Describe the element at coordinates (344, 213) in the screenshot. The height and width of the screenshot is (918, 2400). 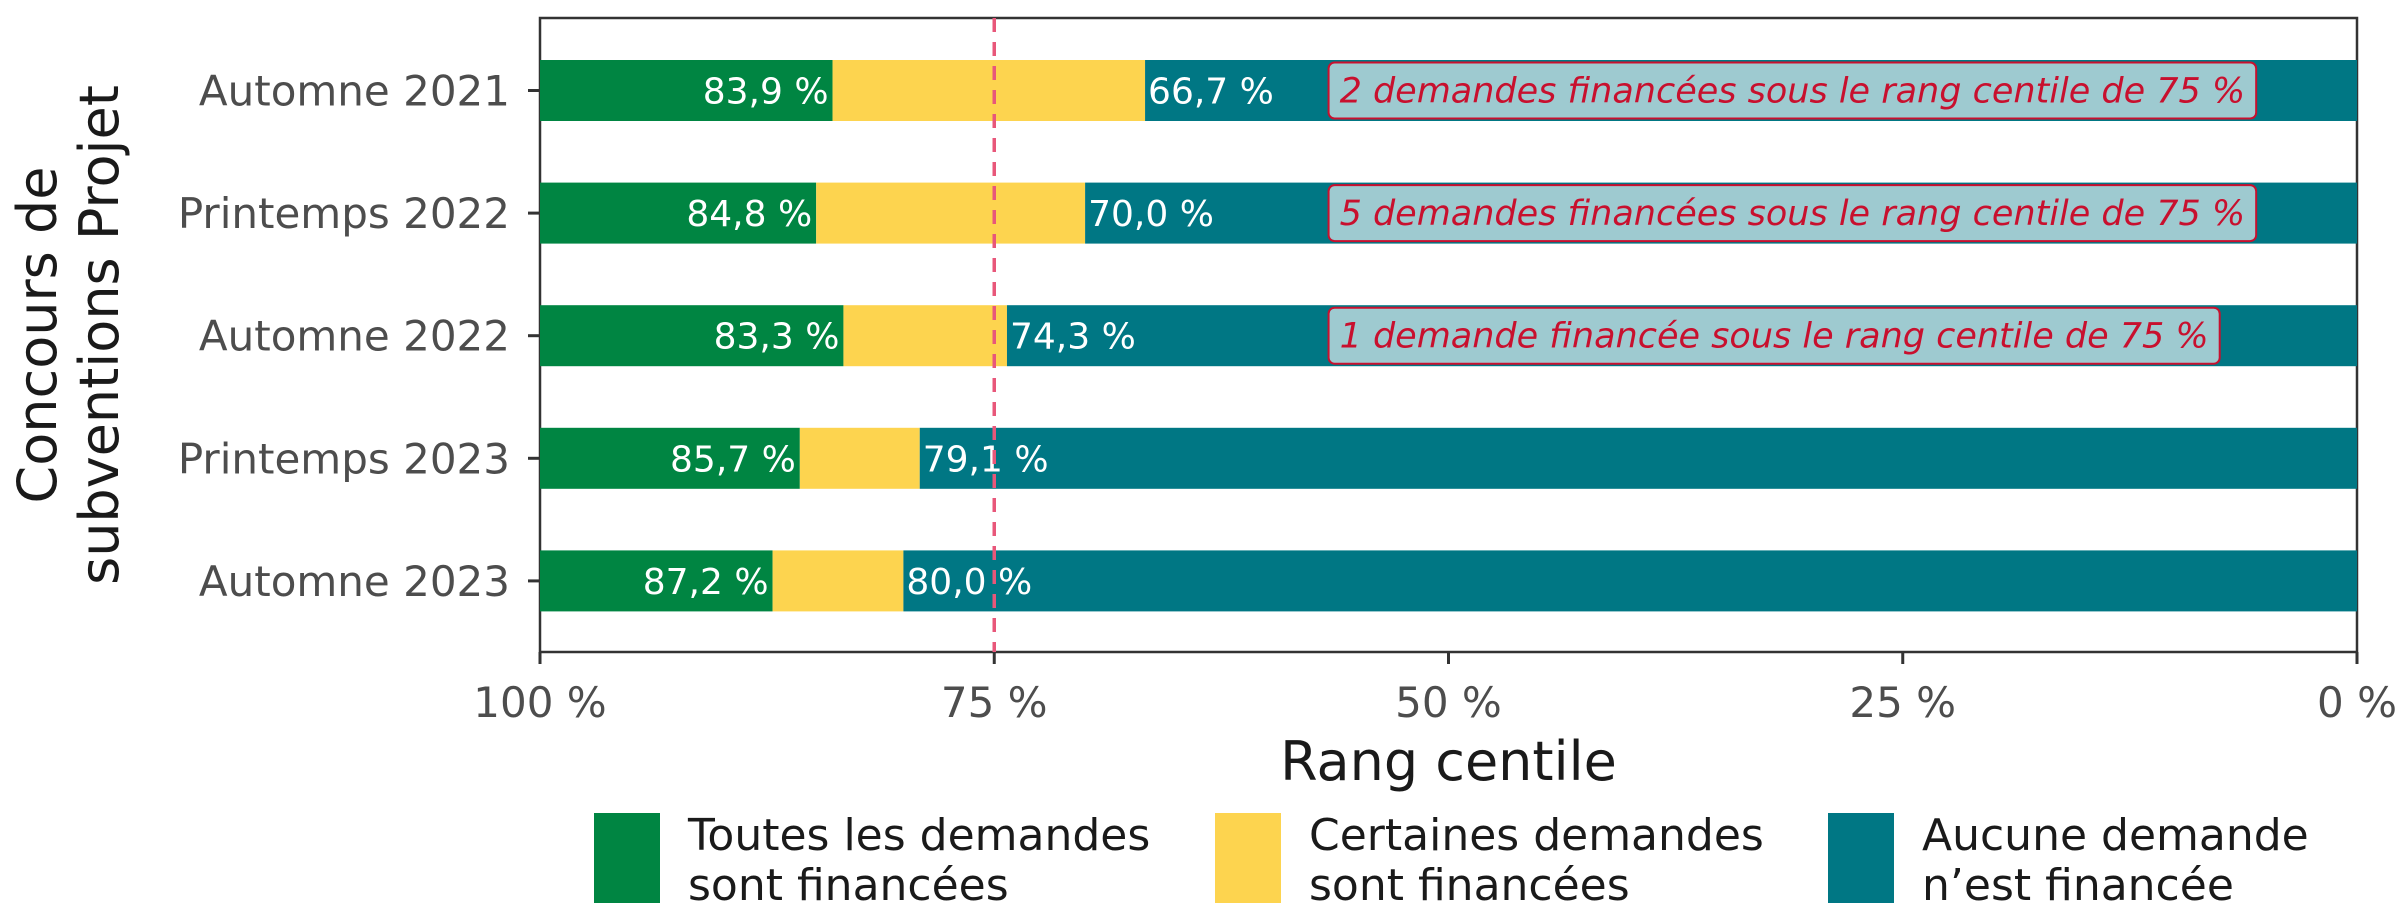
I see `y-tick-label-2: Printemps 2022` at that location.